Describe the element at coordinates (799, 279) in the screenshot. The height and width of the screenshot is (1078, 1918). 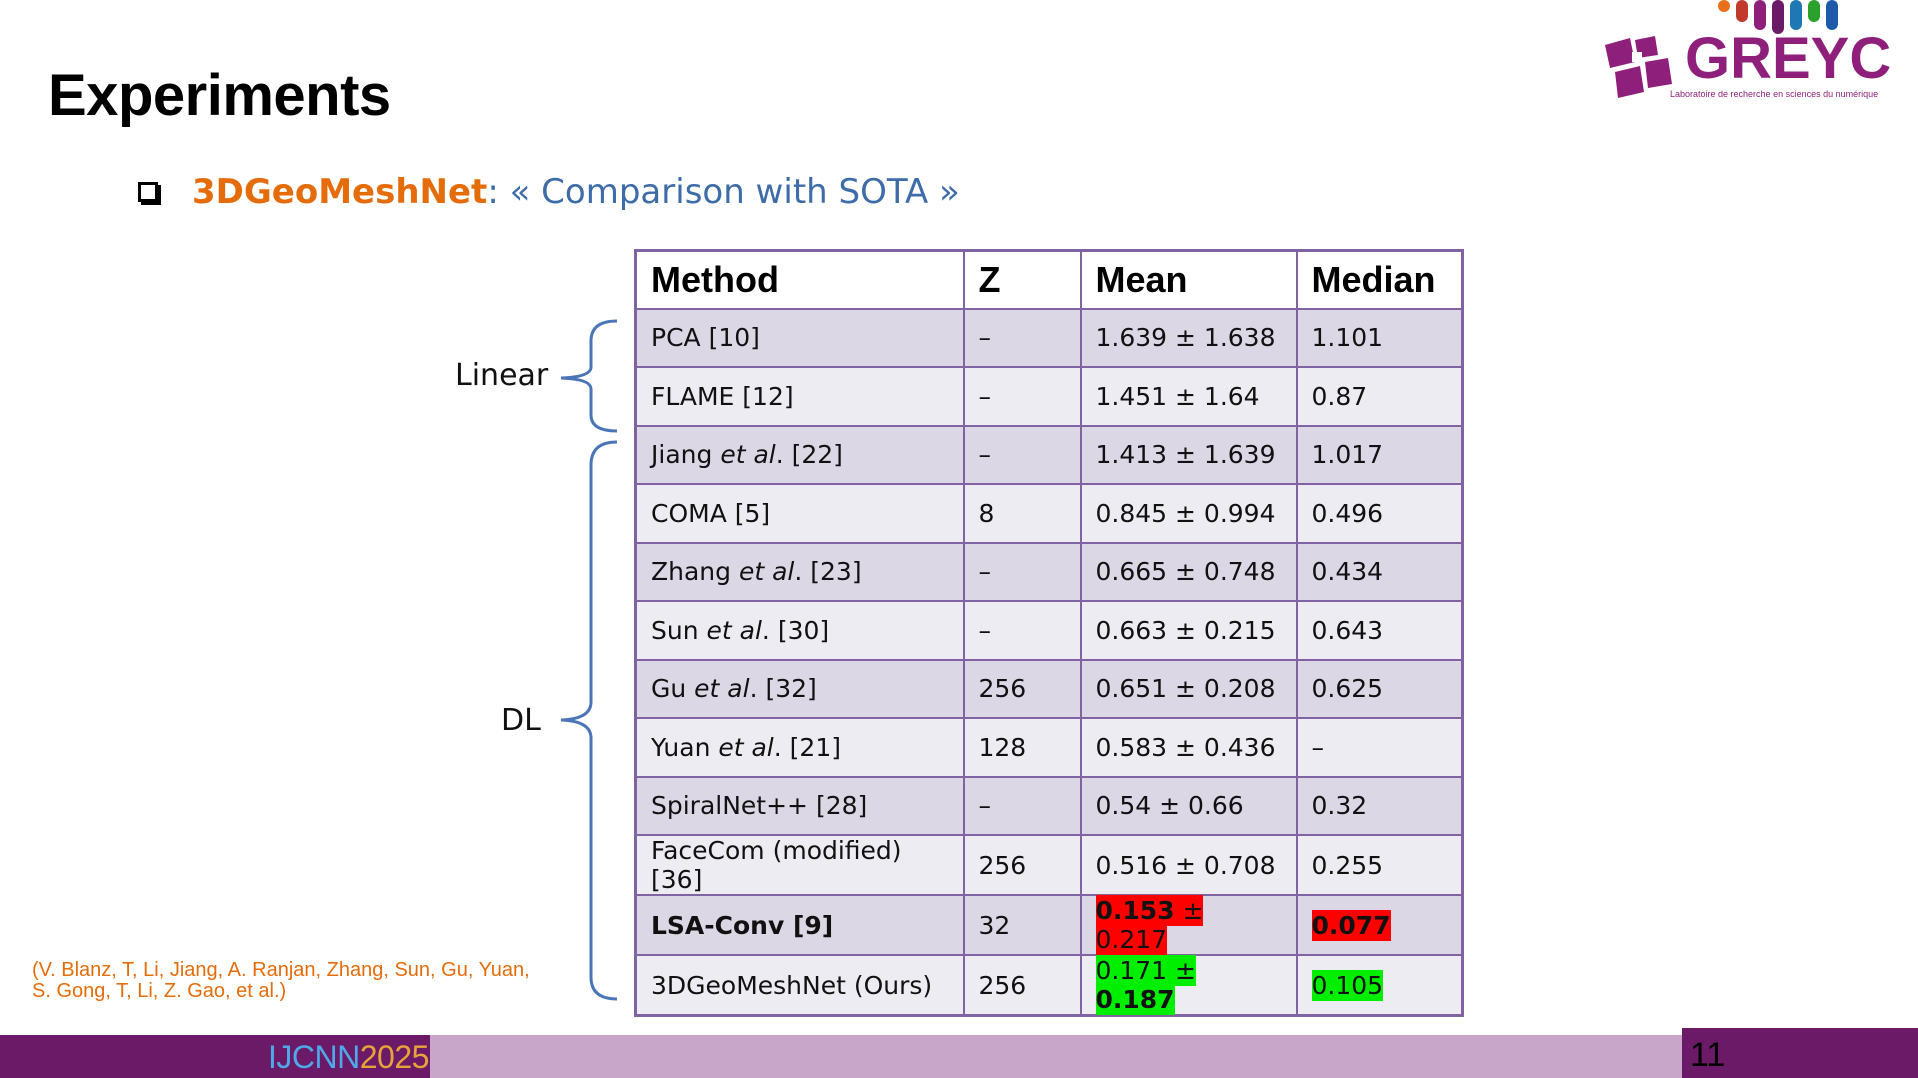
I see `header-method: Method` at that location.